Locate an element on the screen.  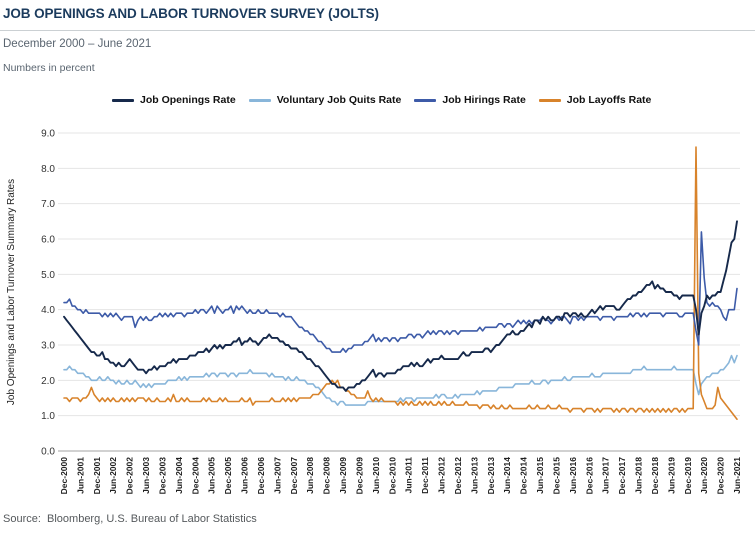
x-tick-label-Dec-2001: Dec-2001 is located at coordinates (97, 476).